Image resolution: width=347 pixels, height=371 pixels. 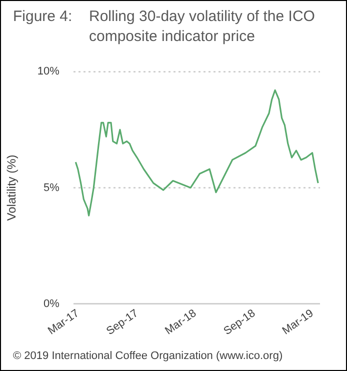 I want to click on caption: Figure 4:, so click(x=43, y=17).